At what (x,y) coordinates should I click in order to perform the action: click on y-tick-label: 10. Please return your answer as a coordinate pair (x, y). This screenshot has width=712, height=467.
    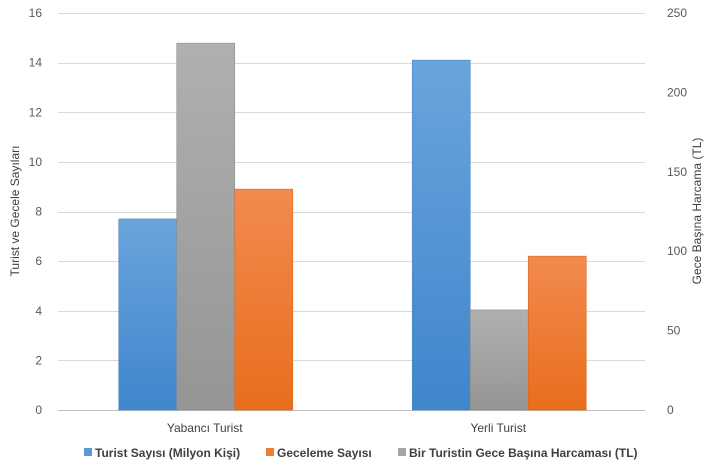
    Looking at the image, I should click on (36, 162).